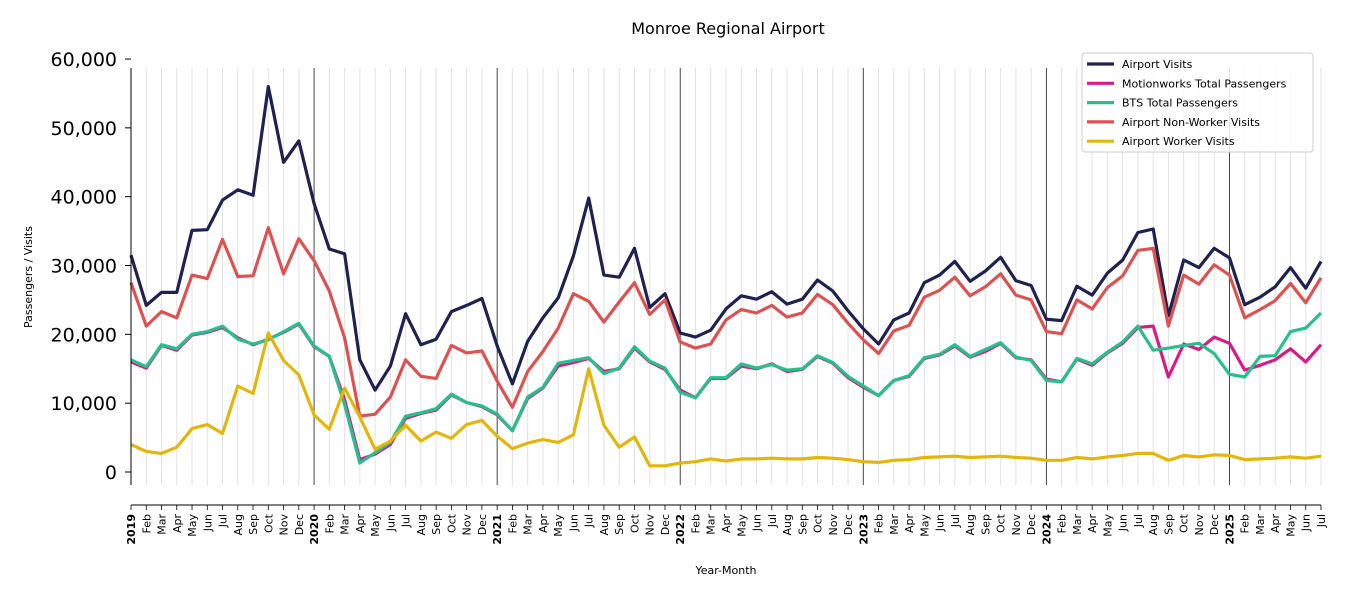  I want to click on y-tick-label: 40,000, so click(84, 198).